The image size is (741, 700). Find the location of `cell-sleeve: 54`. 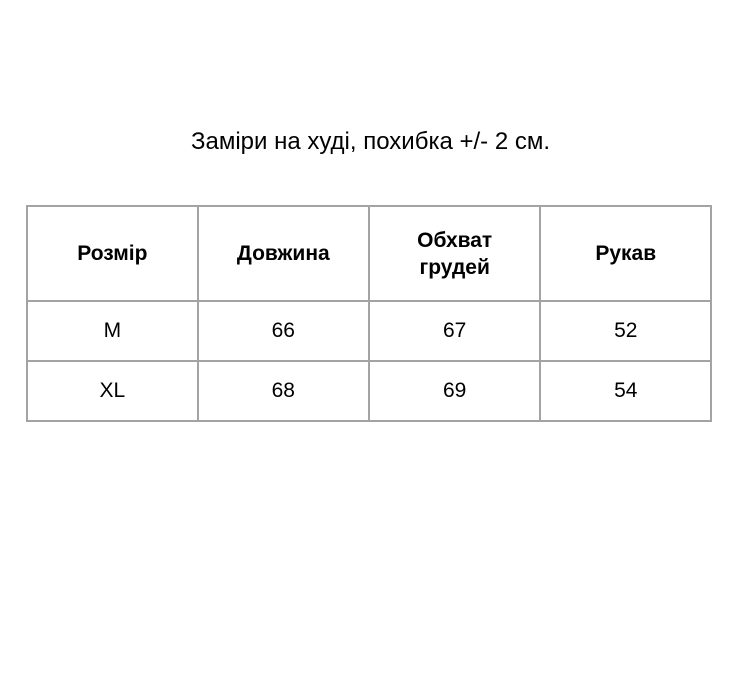

cell-sleeve: 54 is located at coordinates (625, 391).